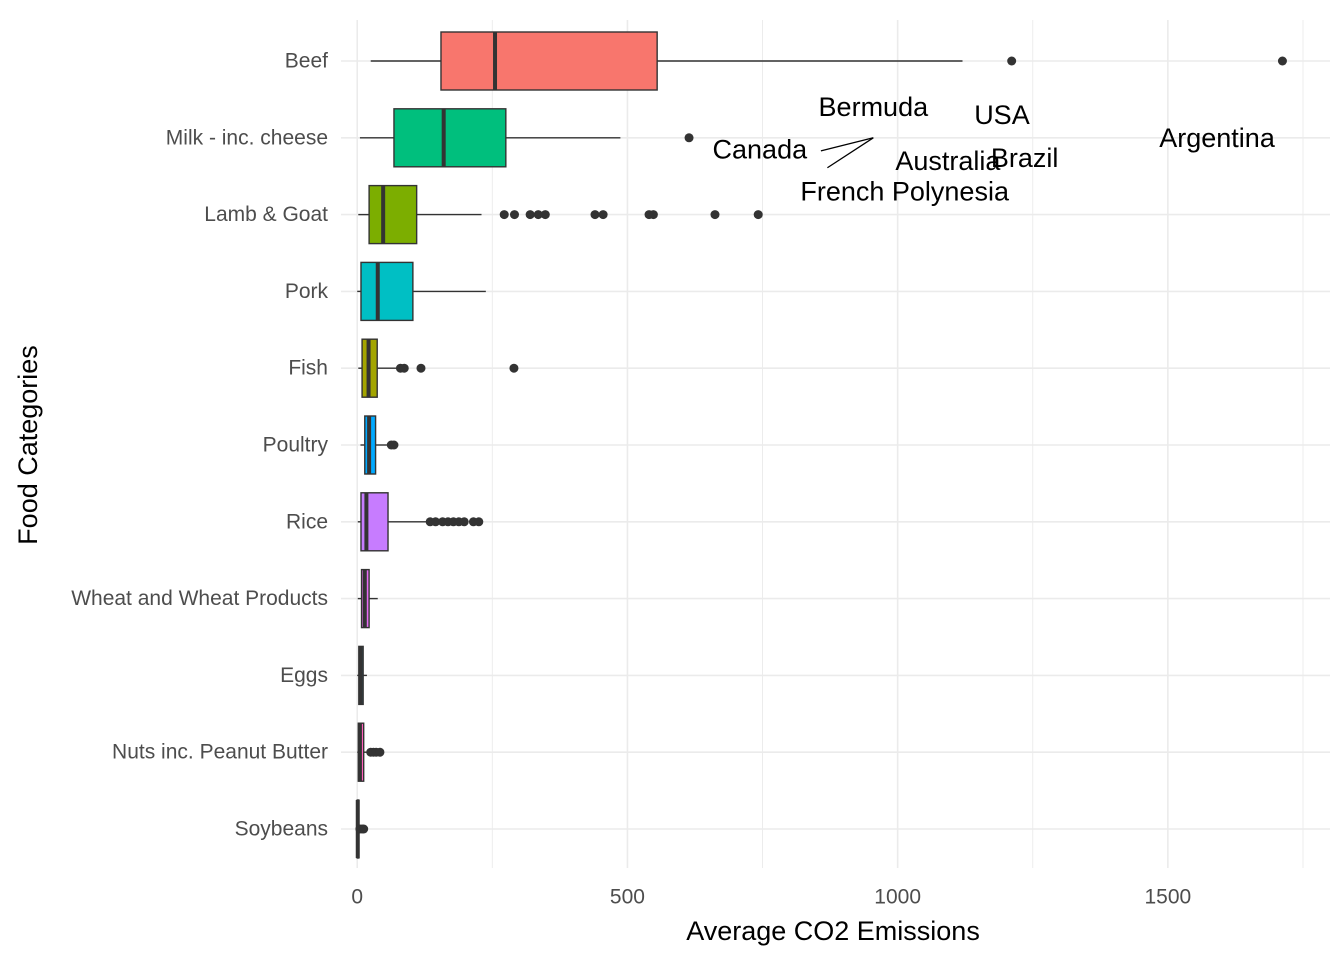 The image size is (1344, 960). I want to click on box-nuts-inc-peanut-butter, so click(371, 752).